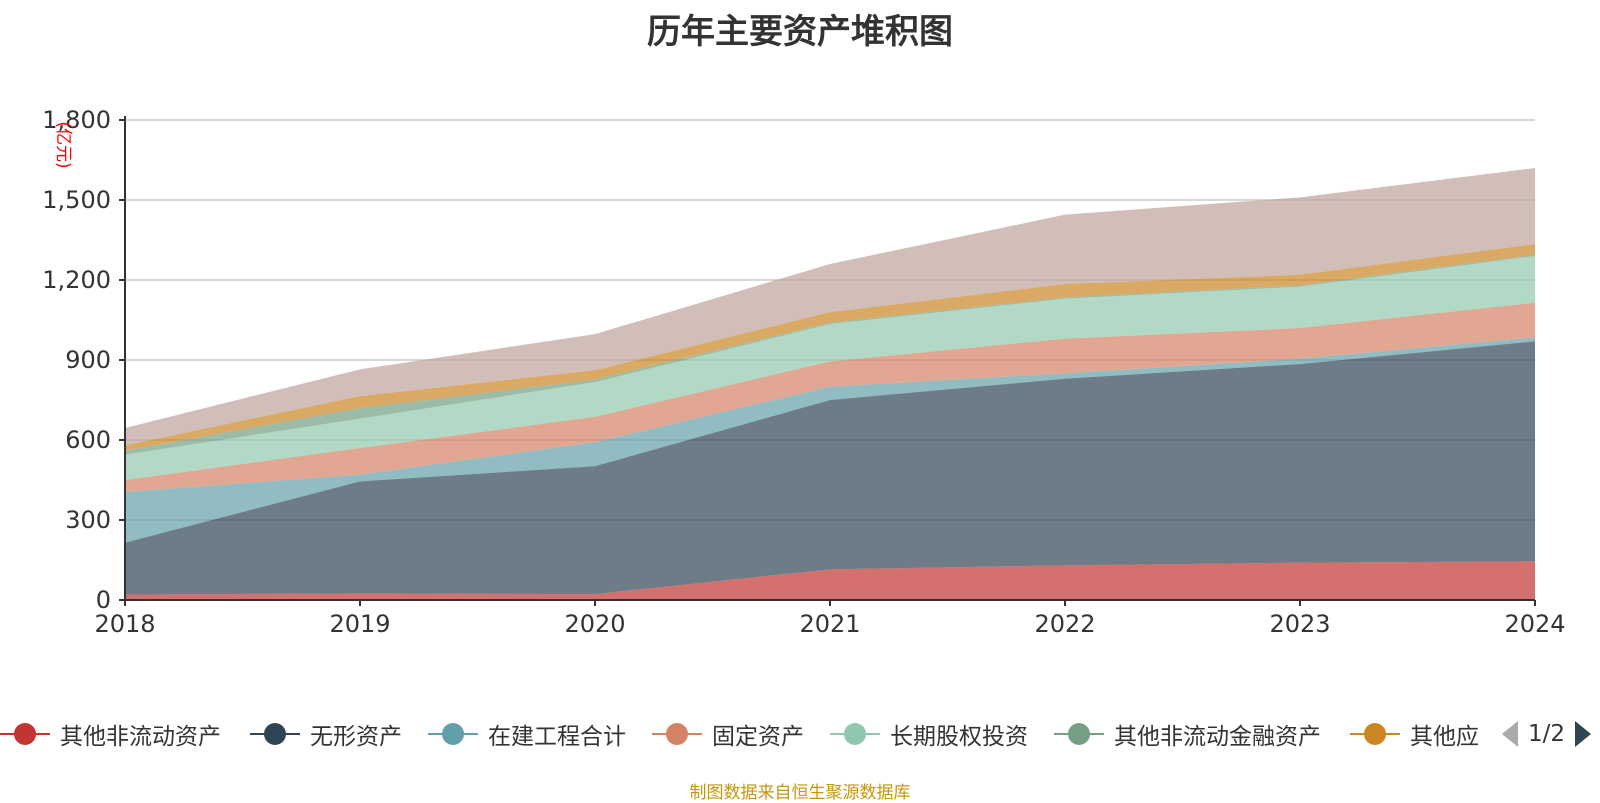  I want to click on legend-item: 无形资产, so click(326, 734).